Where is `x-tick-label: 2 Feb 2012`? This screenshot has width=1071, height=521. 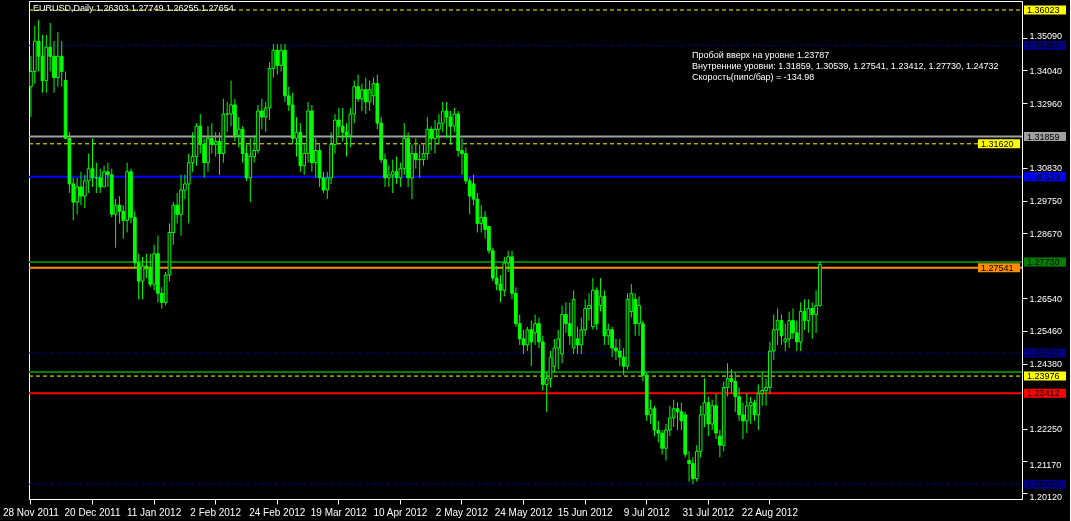
x-tick-label: 2 Feb 2012 is located at coordinates (216, 512).